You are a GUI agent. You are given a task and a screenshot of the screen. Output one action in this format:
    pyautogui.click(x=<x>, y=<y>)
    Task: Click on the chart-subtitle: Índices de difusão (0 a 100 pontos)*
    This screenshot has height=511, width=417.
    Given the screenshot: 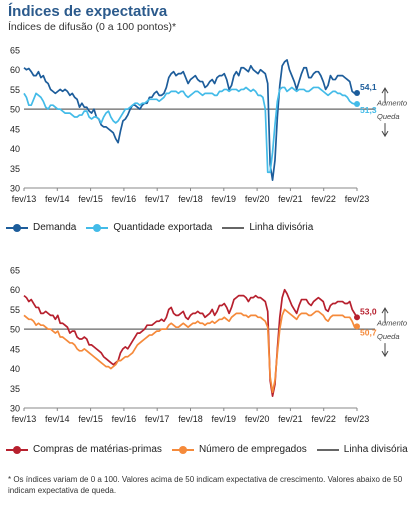 What is the action you would take?
    pyautogui.click(x=92, y=27)
    